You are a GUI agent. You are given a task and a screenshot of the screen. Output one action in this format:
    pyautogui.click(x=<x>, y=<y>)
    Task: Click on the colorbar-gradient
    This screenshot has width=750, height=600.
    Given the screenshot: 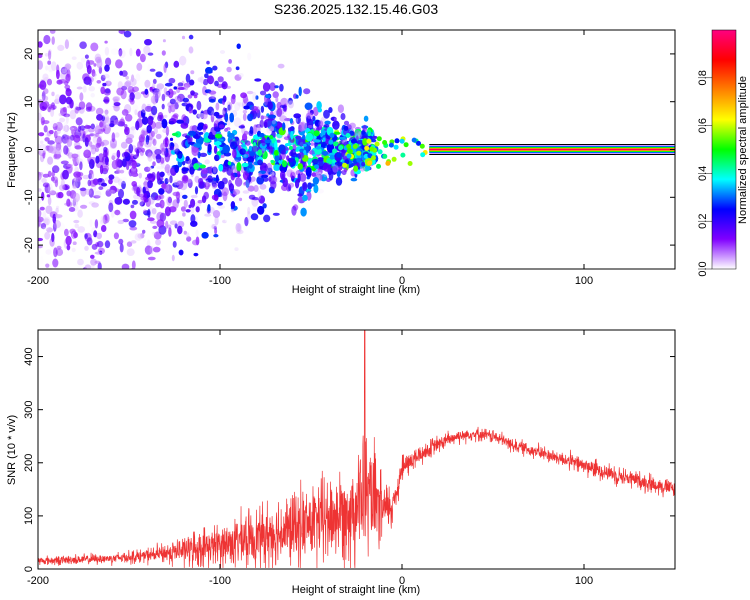 What is the action you would take?
    pyautogui.click(x=724, y=149)
    